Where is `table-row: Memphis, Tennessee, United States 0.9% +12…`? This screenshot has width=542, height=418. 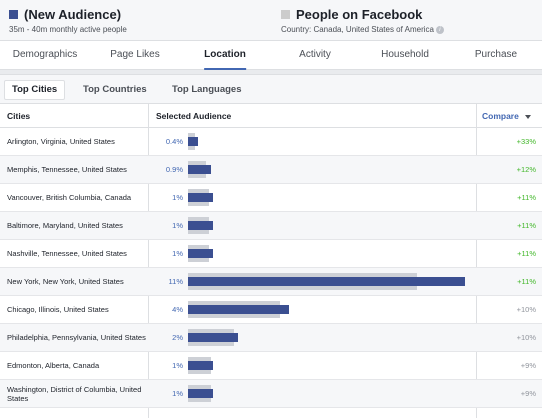 table-row: Memphis, Tennessee, United States 0.9% +12… is located at coordinates (271, 170).